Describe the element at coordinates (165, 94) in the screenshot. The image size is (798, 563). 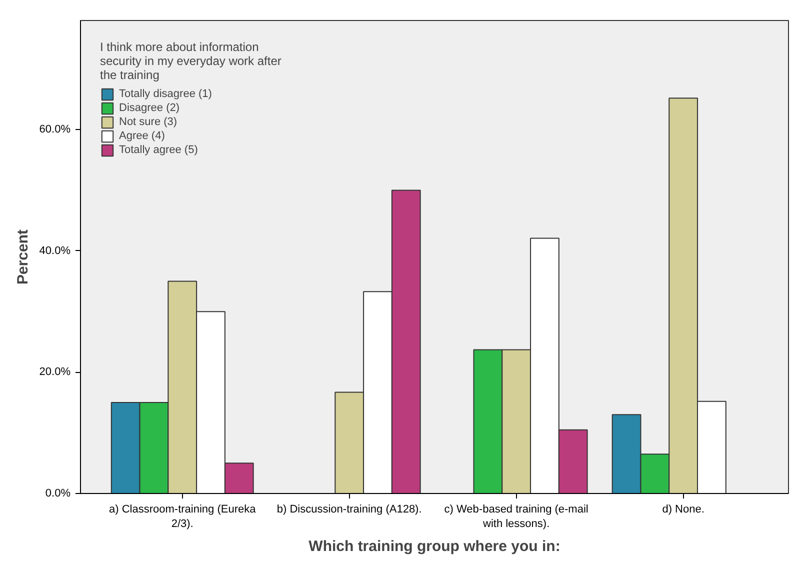
I see `legend-label: Totally disagree (1)` at that location.